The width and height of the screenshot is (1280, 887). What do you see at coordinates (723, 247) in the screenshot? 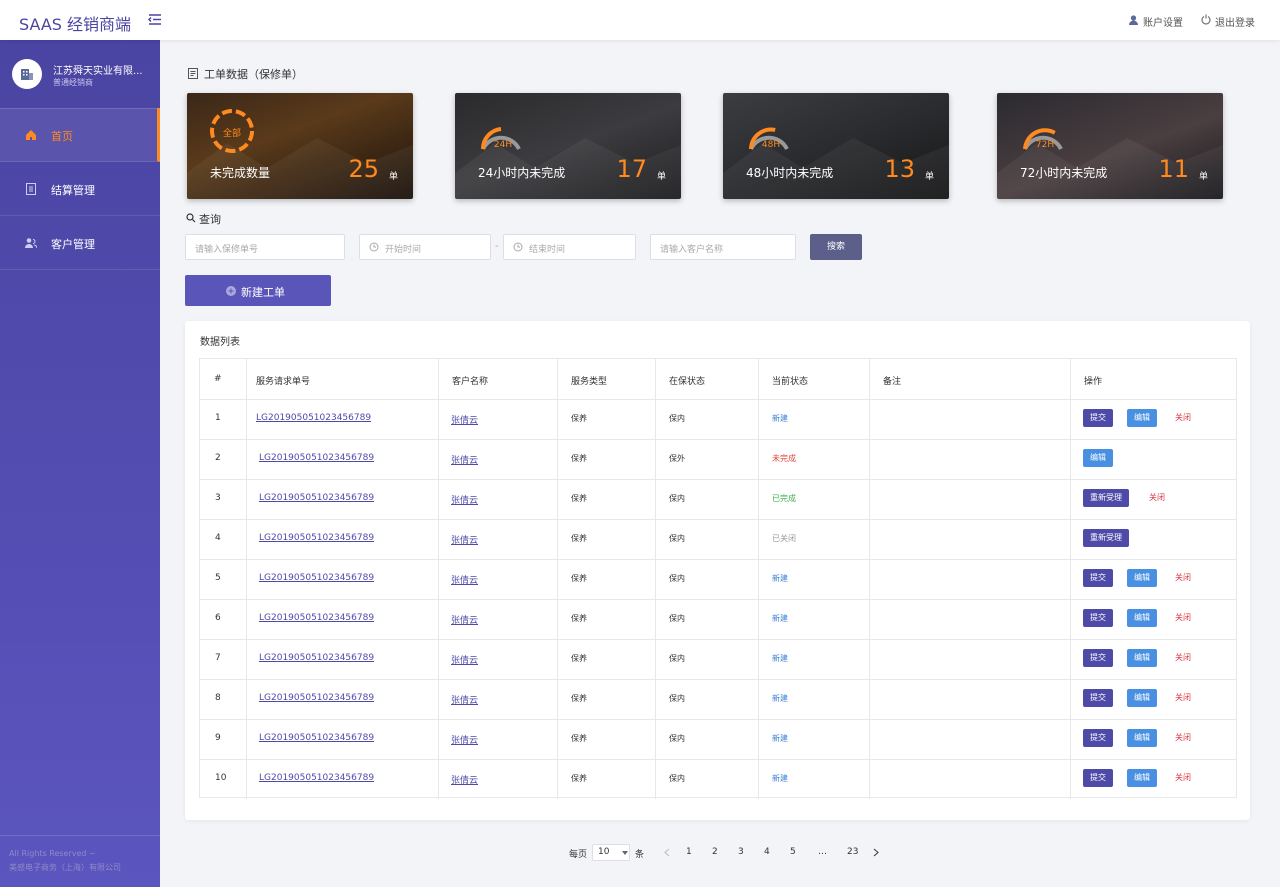
I see `text-input: 请输入客户名称` at bounding box center [723, 247].